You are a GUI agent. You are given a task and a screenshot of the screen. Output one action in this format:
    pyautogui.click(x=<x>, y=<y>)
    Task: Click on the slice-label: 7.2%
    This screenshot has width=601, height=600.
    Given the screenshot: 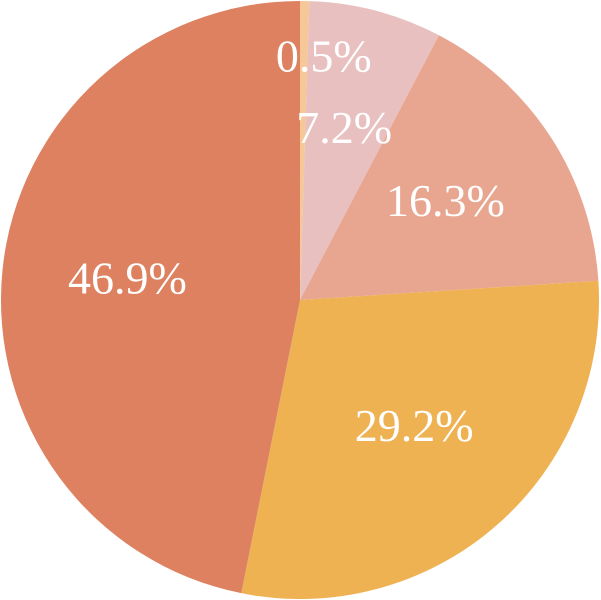 What is the action you would take?
    pyautogui.click(x=344, y=127)
    